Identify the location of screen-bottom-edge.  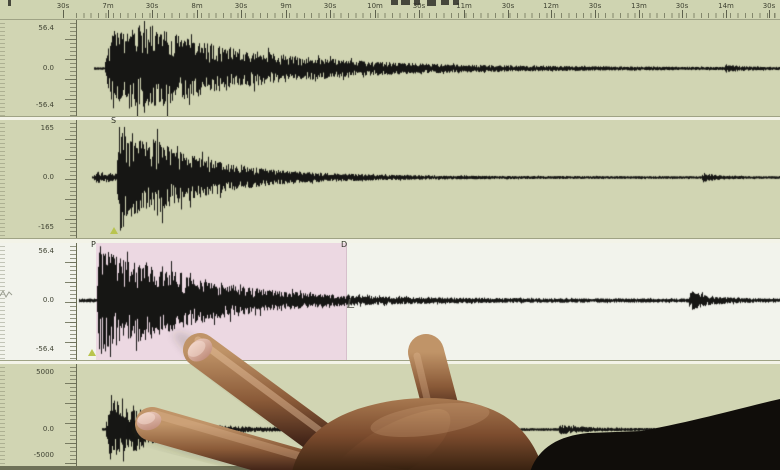
(390, 468).